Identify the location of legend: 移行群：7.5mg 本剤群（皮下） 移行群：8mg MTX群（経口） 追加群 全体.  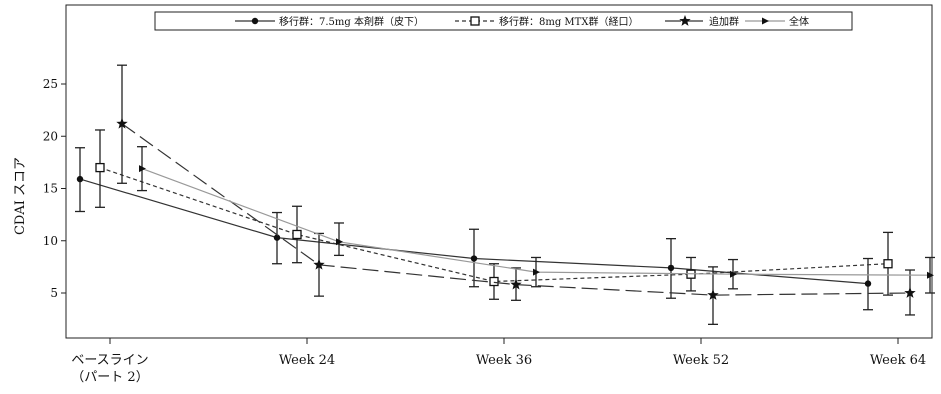
(503, 21).